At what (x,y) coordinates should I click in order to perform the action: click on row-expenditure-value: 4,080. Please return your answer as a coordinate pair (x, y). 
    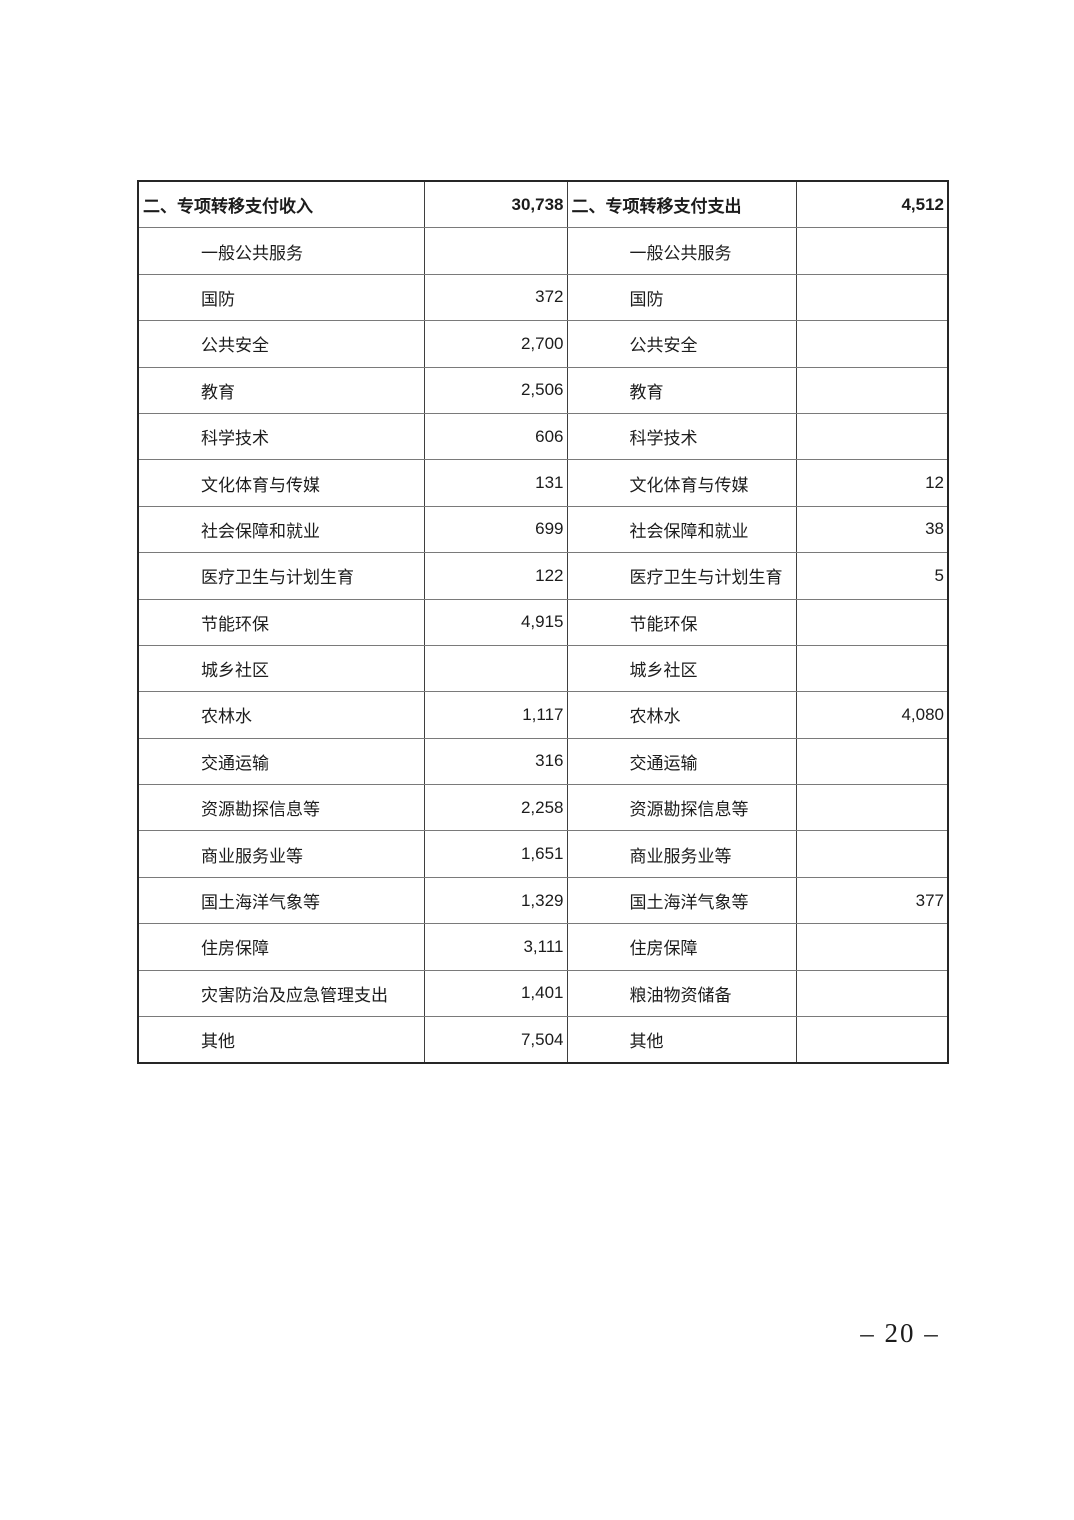
    Looking at the image, I should click on (872, 715).